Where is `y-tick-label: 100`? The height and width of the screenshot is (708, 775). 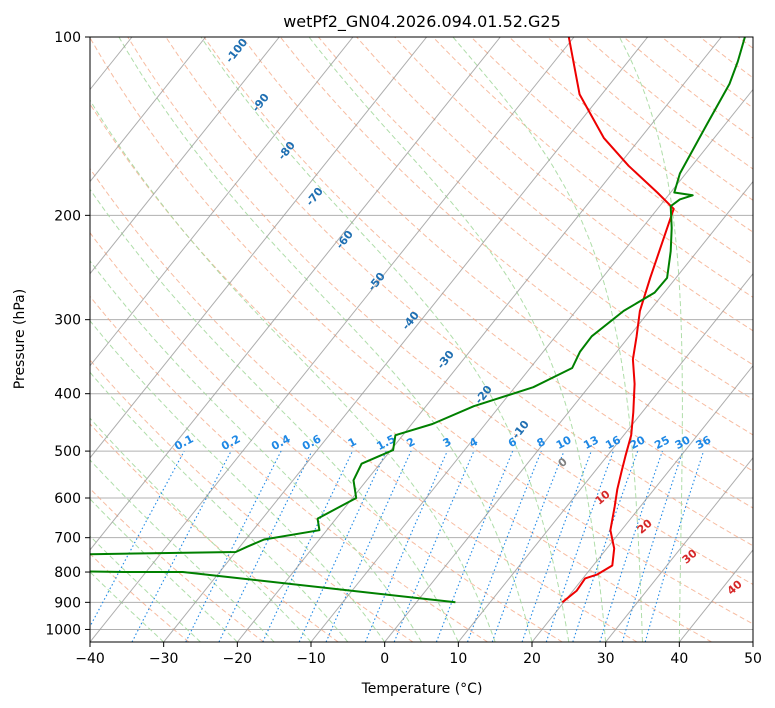
y-tick-label: 100 is located at coordinates (67, 38).